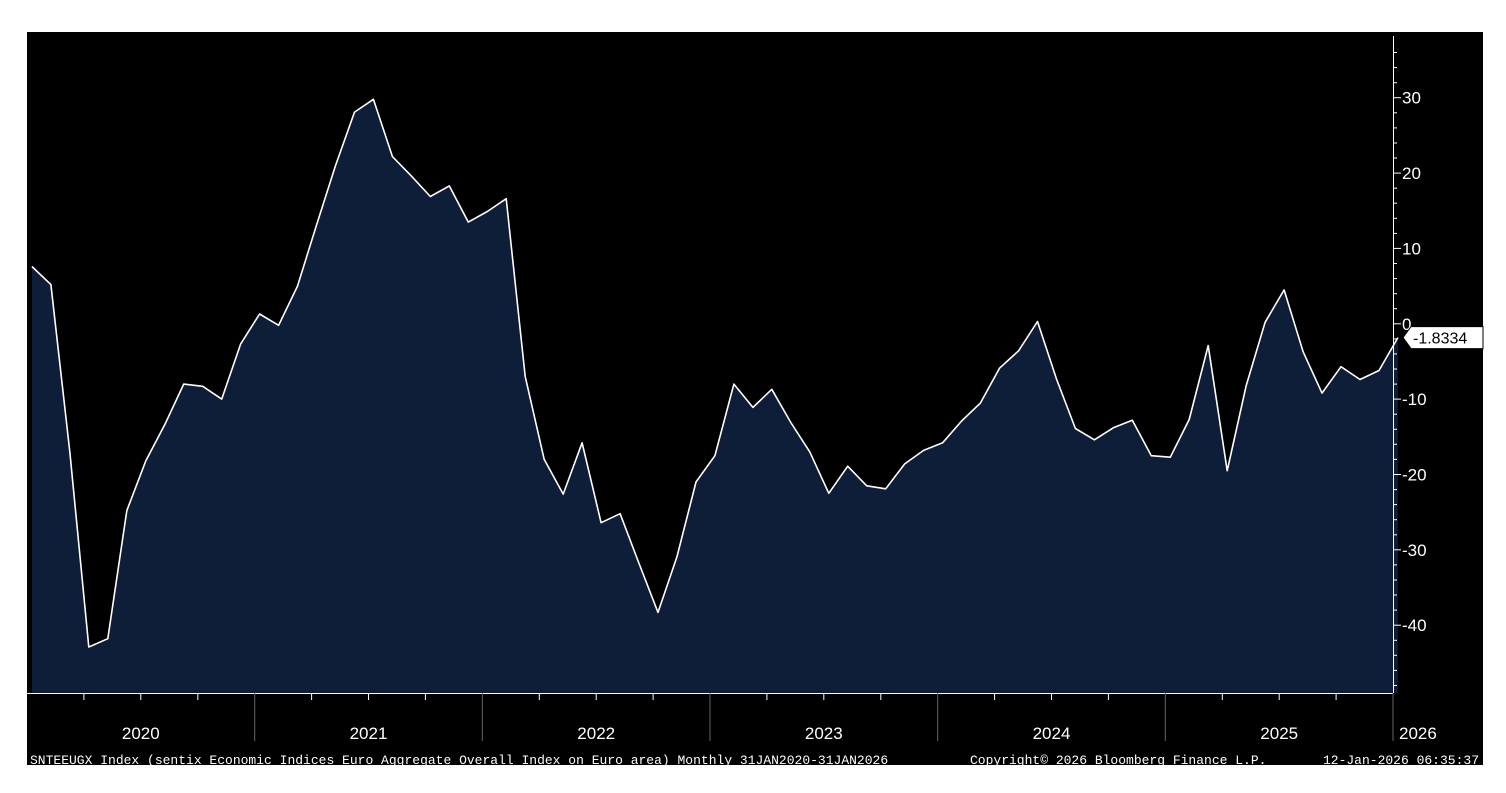 The image size is (1506, 793). Describe the element at coordinates (1411, 98) in the screenshot. I see `y-tick-label: 30` at that location.